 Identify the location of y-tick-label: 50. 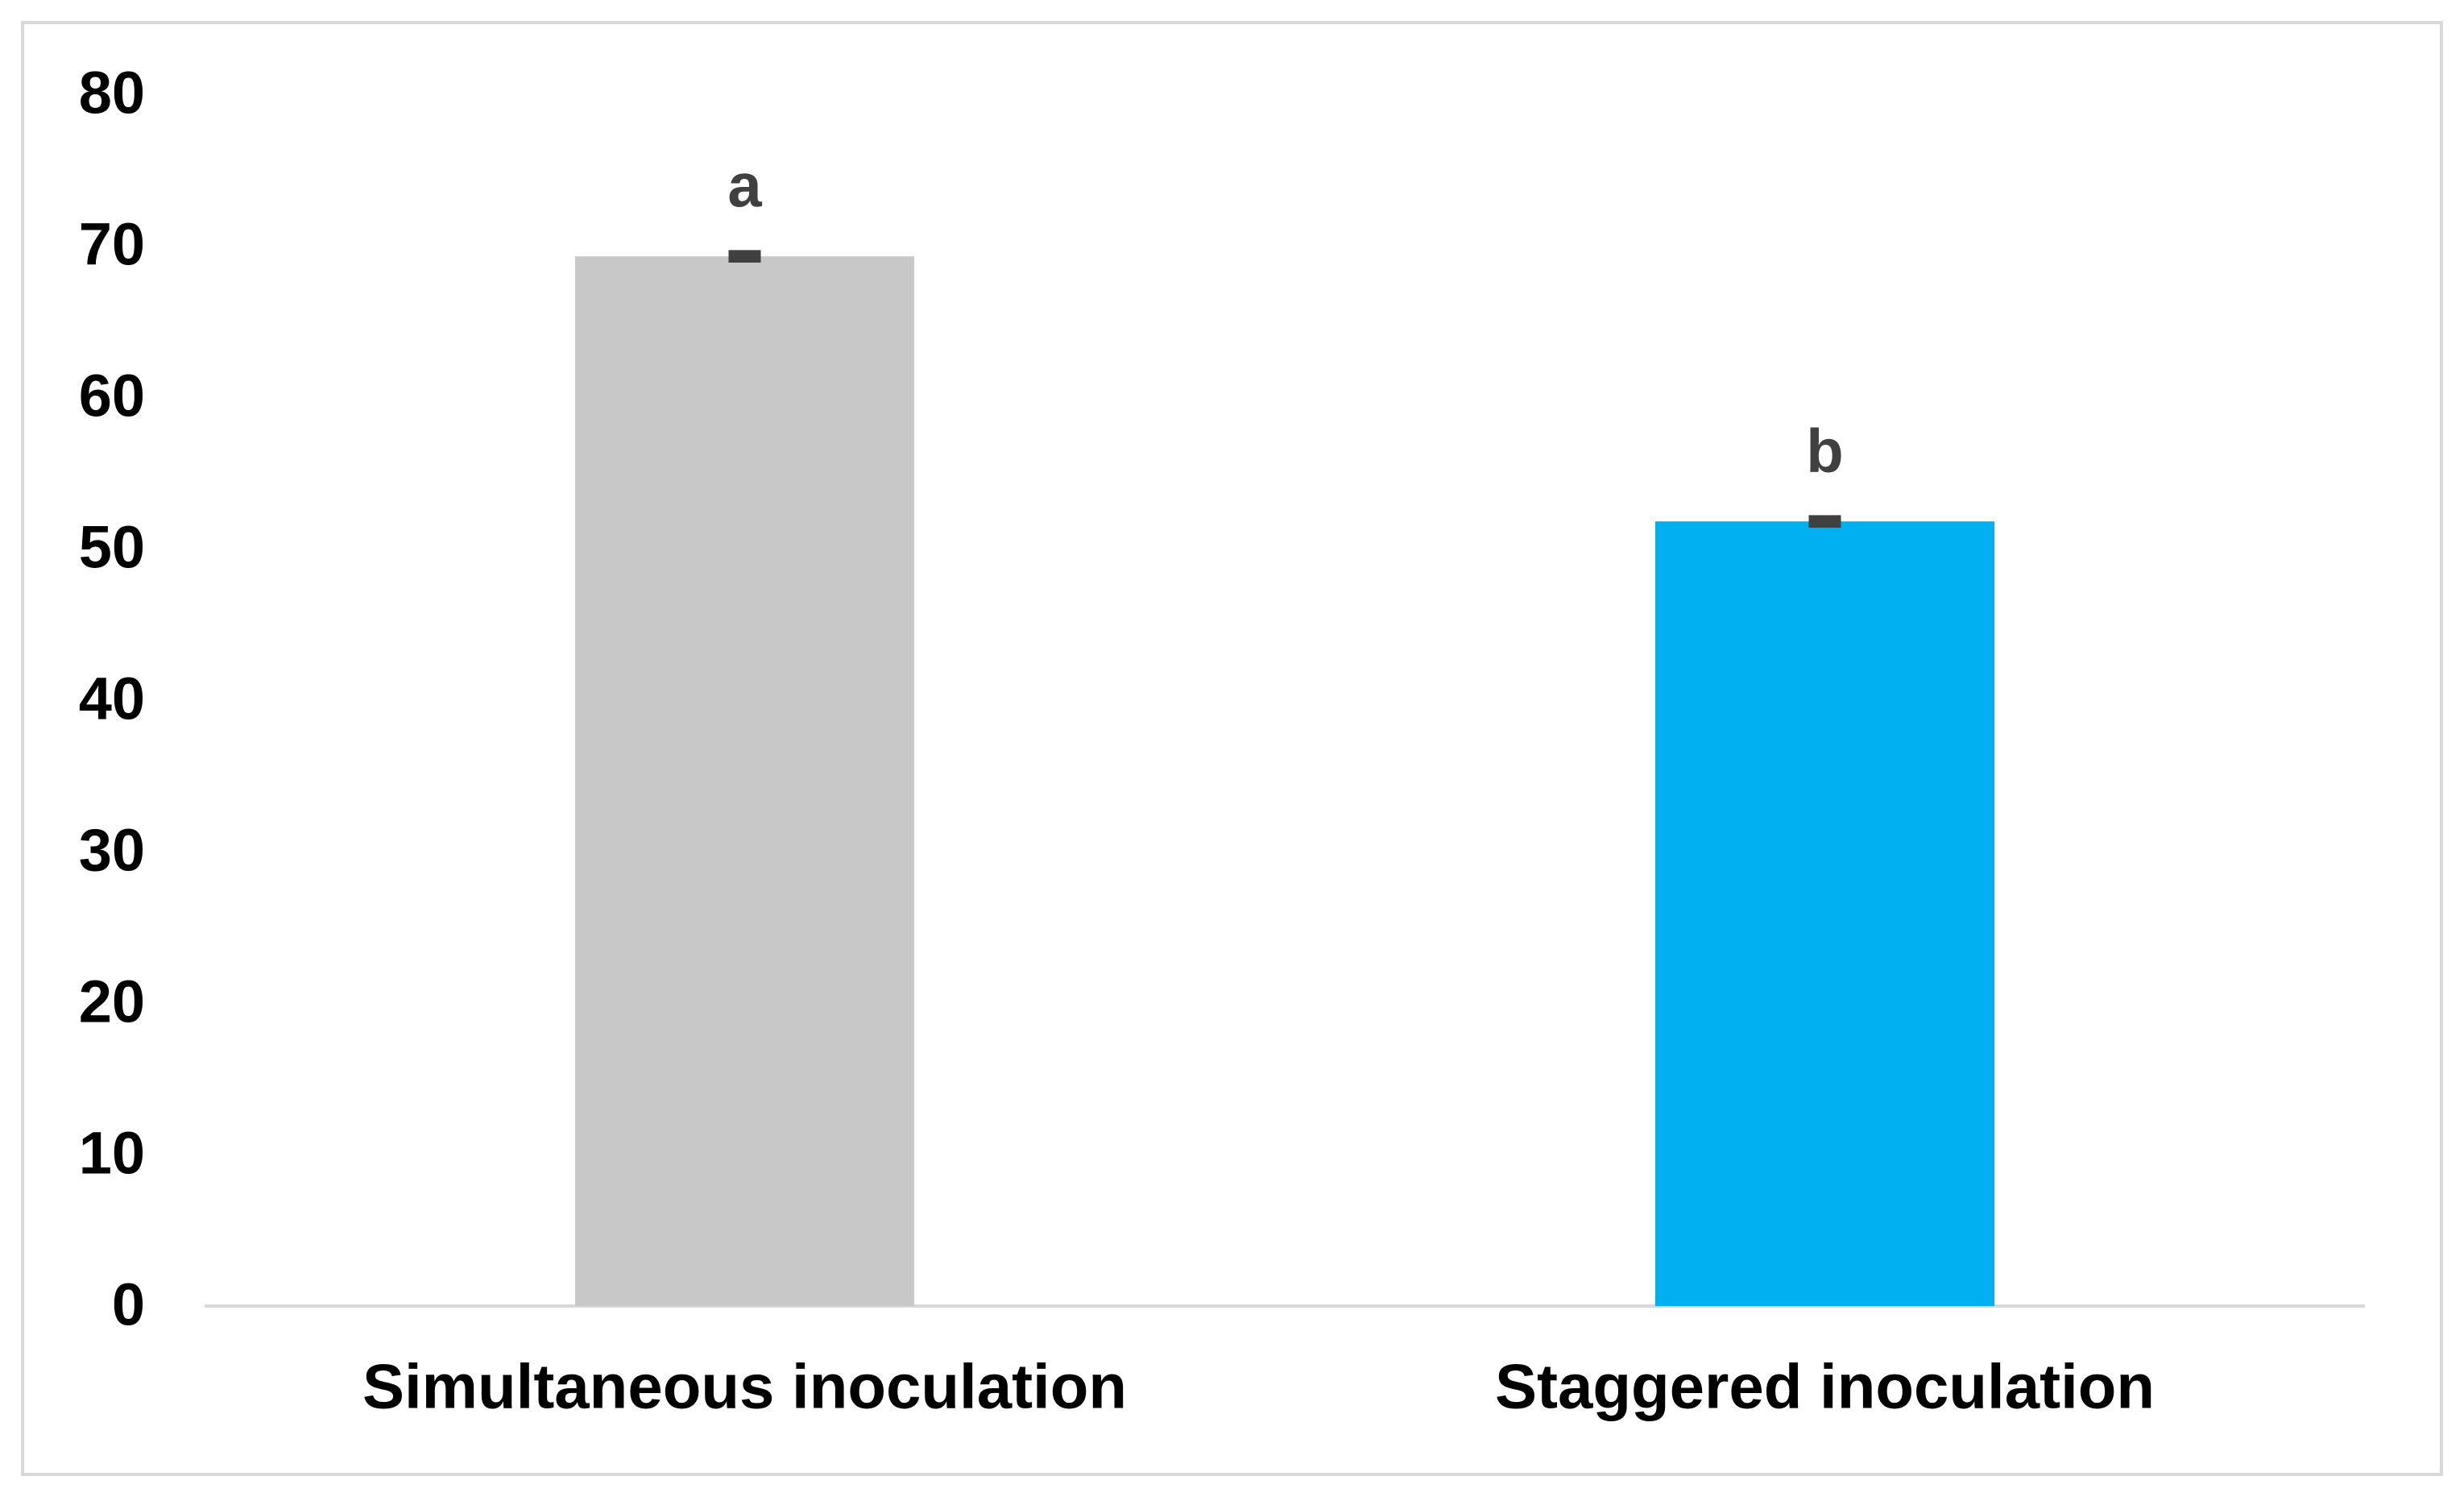
(112, 547).